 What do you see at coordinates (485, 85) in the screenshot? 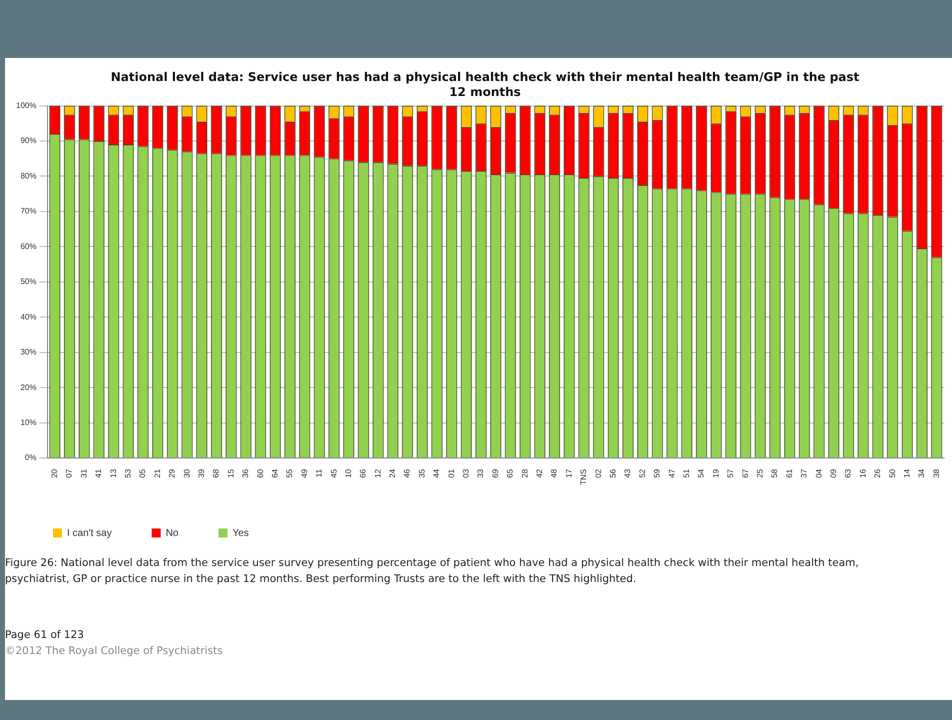
I see `chart-title: National level data: Service user has had a physical health check with their mental health team/GP in the past 12 months` at bounding box center [485, 85].